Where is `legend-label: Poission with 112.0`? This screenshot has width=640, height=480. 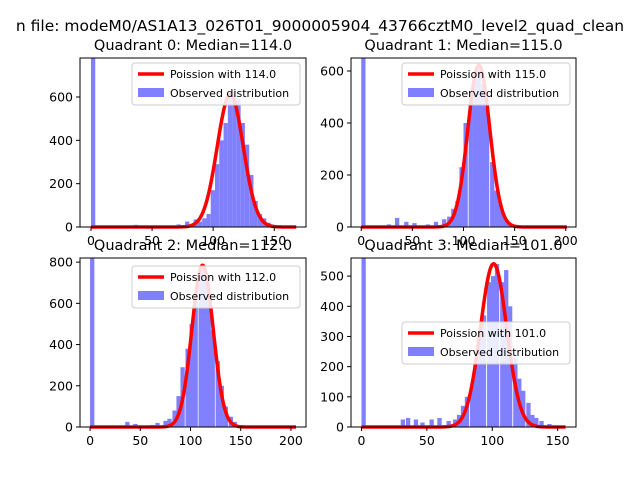
legend-label: Poission with 112.0 is located at coordinates (223, 277).